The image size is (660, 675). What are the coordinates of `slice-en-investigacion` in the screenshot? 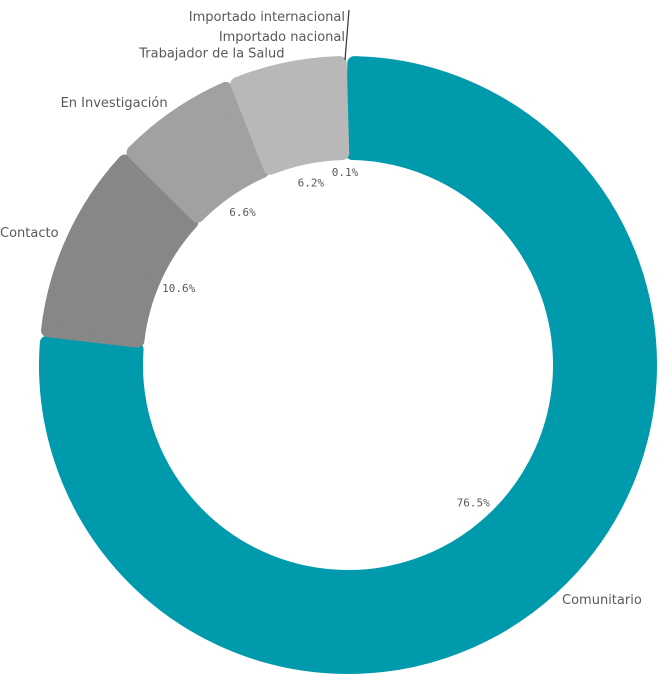 It's located at (198, 152).